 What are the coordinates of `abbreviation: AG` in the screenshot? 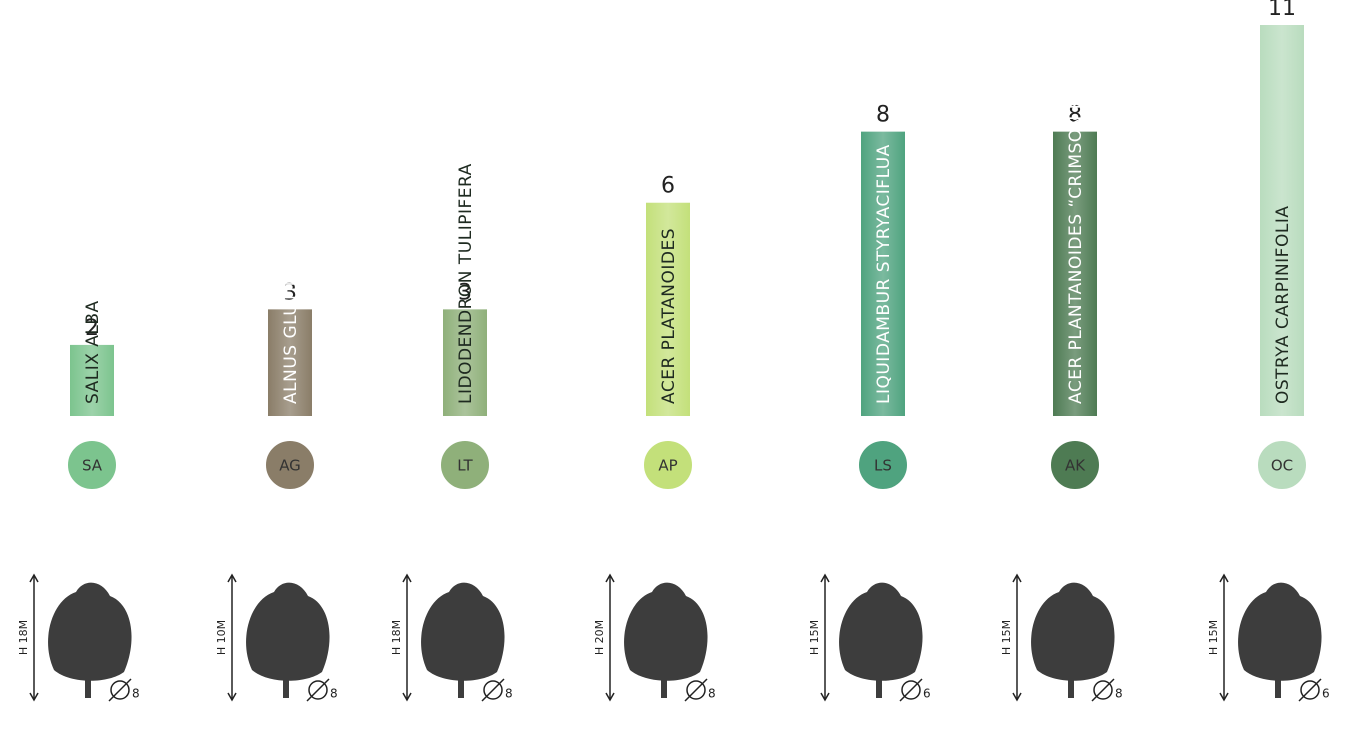 It's located at (290, 466).